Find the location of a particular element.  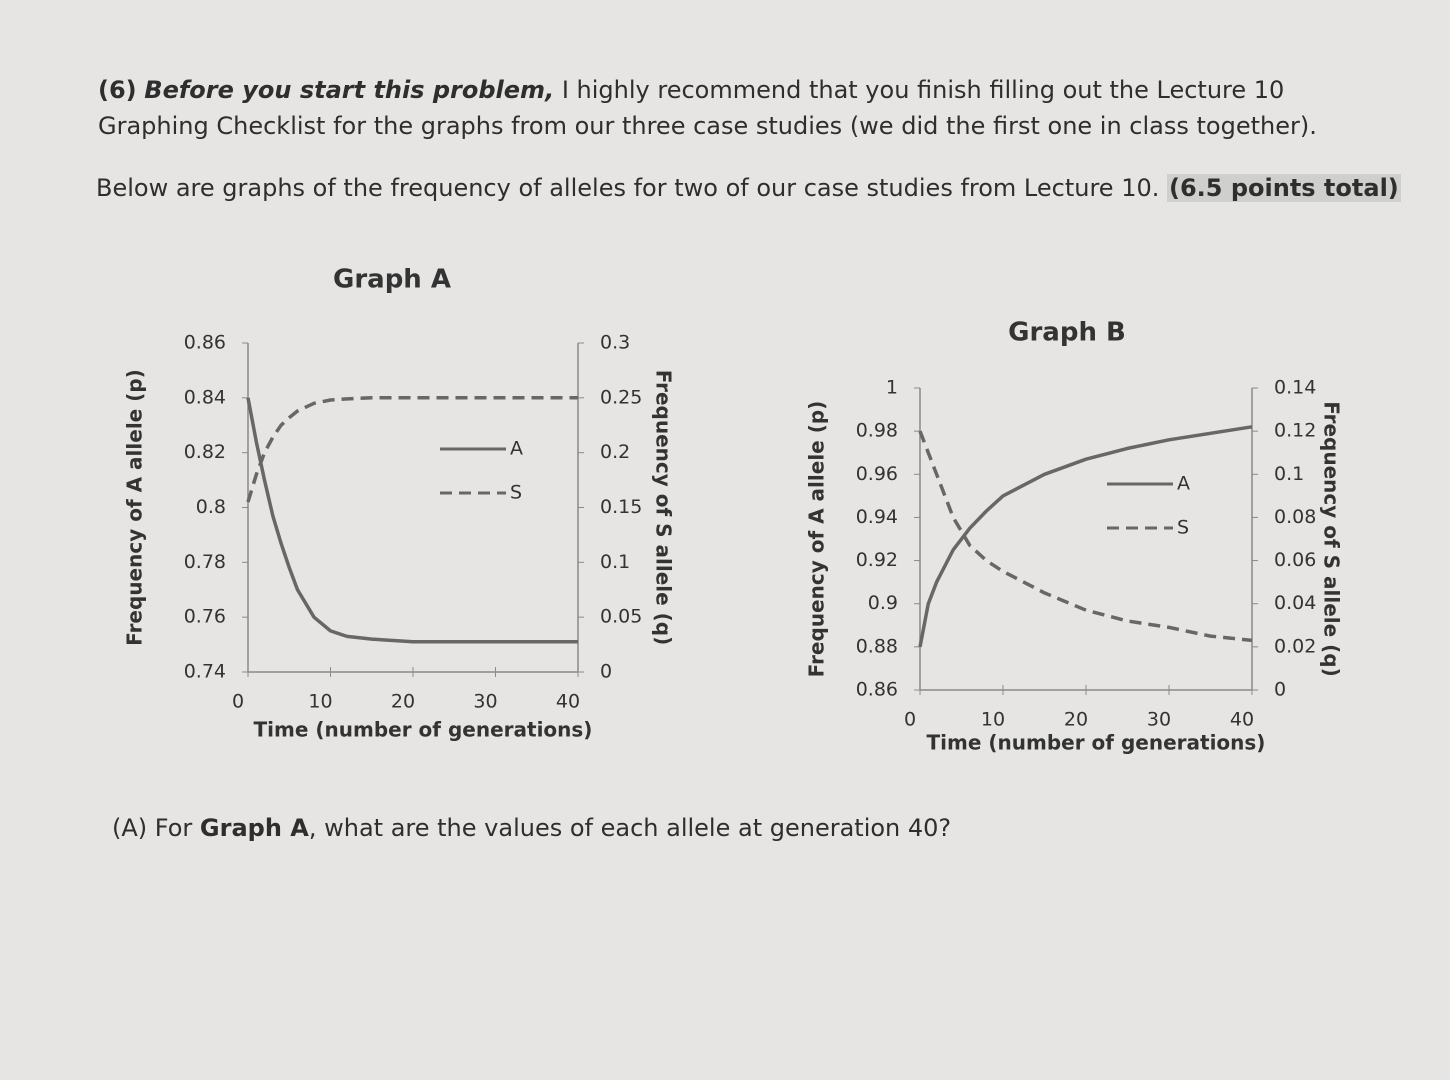

y2-tick-label: 0.06 is located at coordinates (1295, 560).